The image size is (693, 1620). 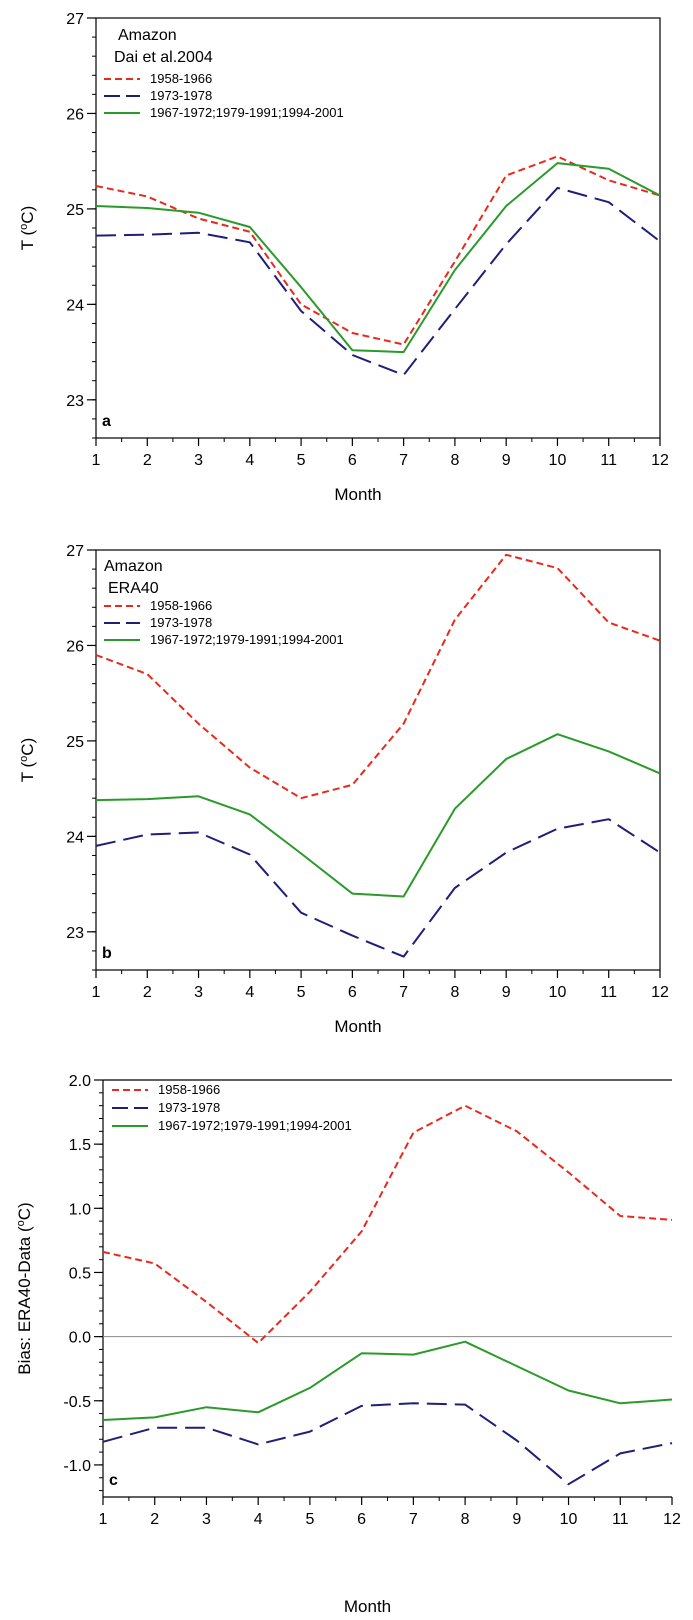 What do you see at coordinates (133, 588) in the screenshot?
I see `annotation-text: ERA40` at bounding box center [133, 588].